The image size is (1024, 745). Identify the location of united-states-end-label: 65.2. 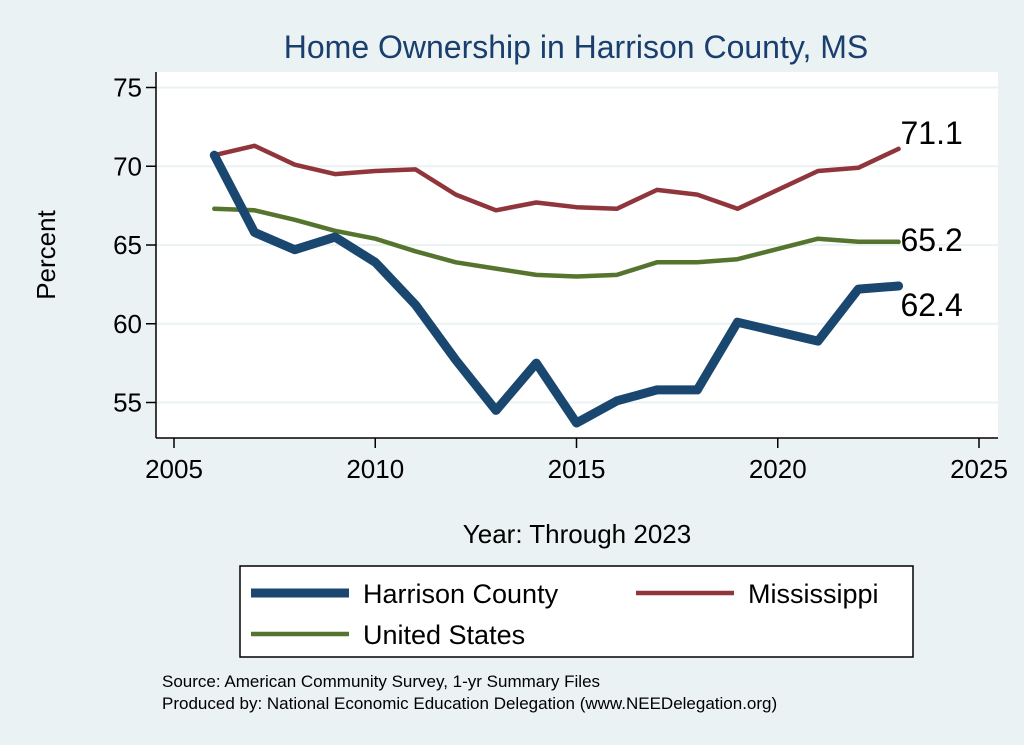
(932, 240).